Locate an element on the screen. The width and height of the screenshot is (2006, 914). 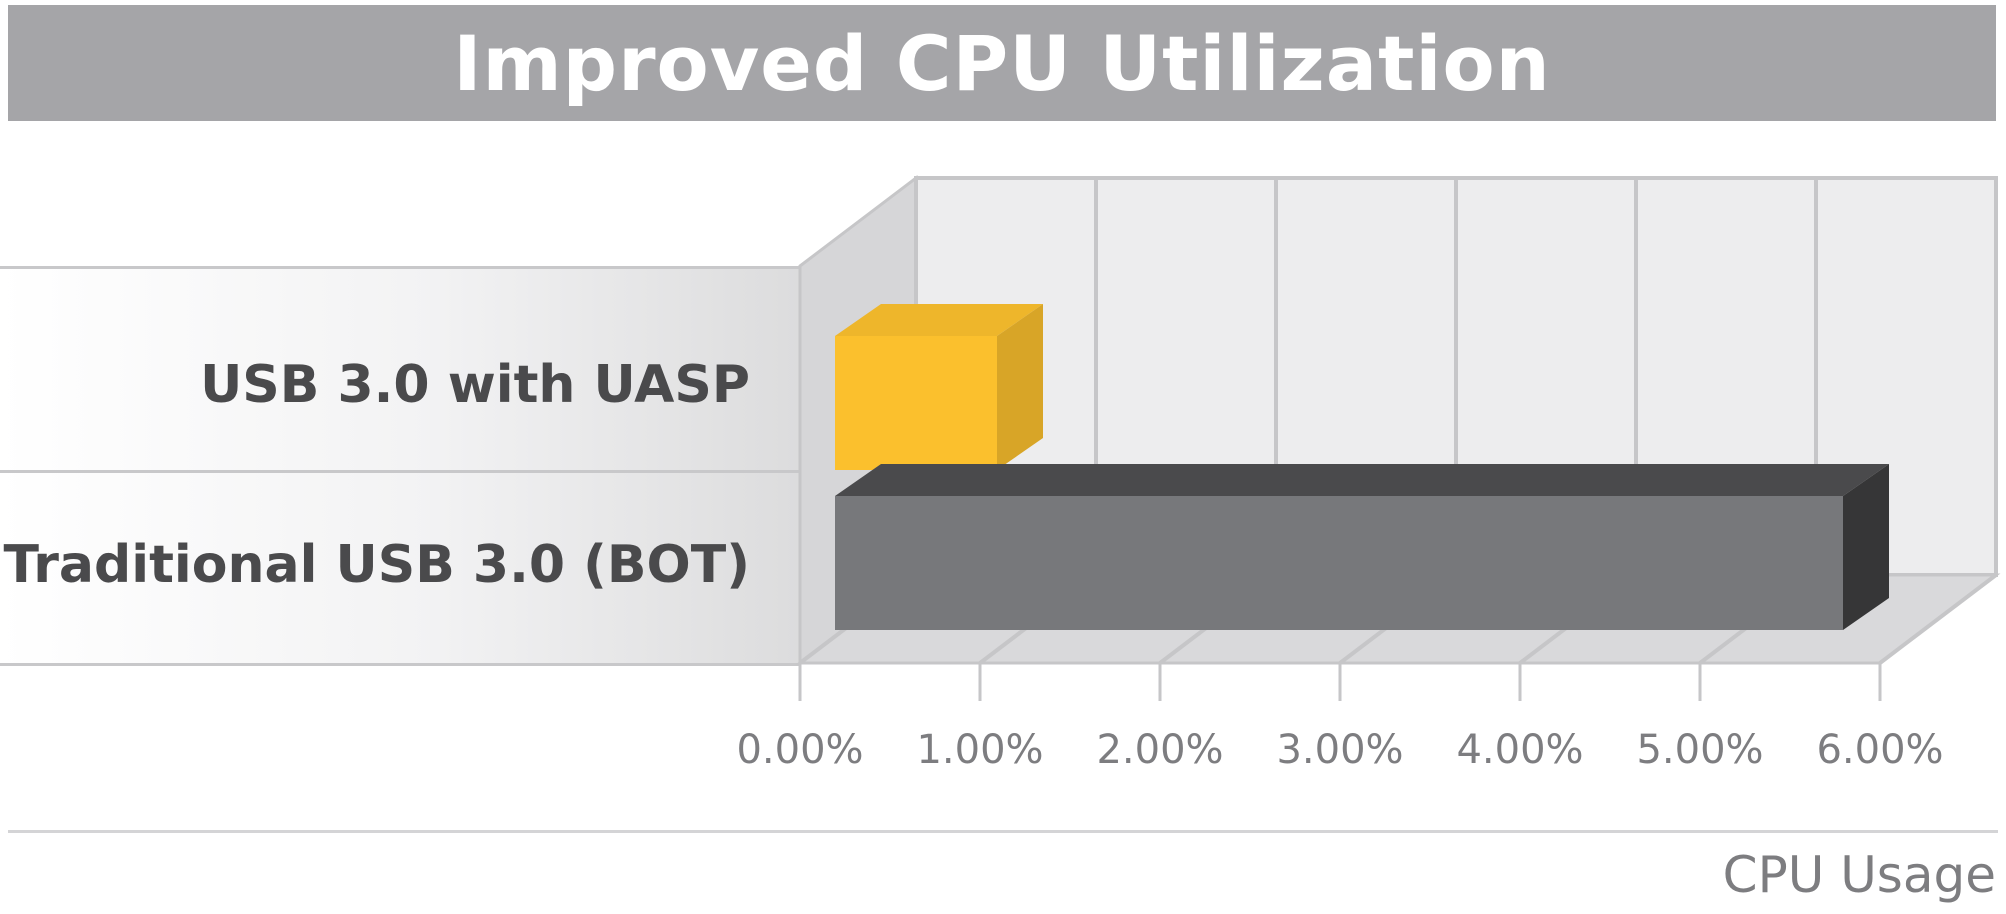
x-tick-label: 2.00% is located at coordinates (1159, 750).